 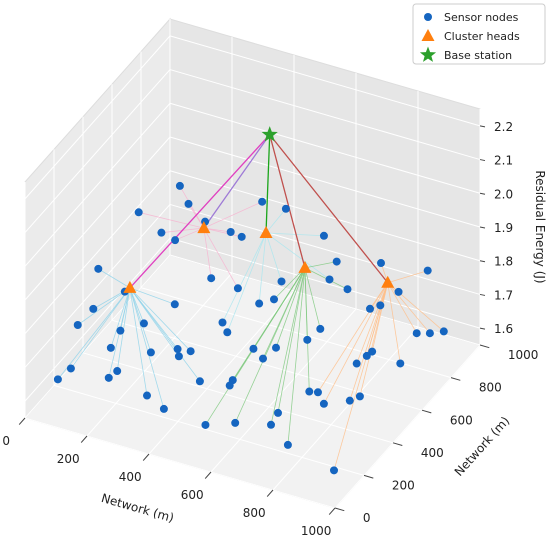 I want to click on z-tick-label: 1.9, so click(x=503, y=228).